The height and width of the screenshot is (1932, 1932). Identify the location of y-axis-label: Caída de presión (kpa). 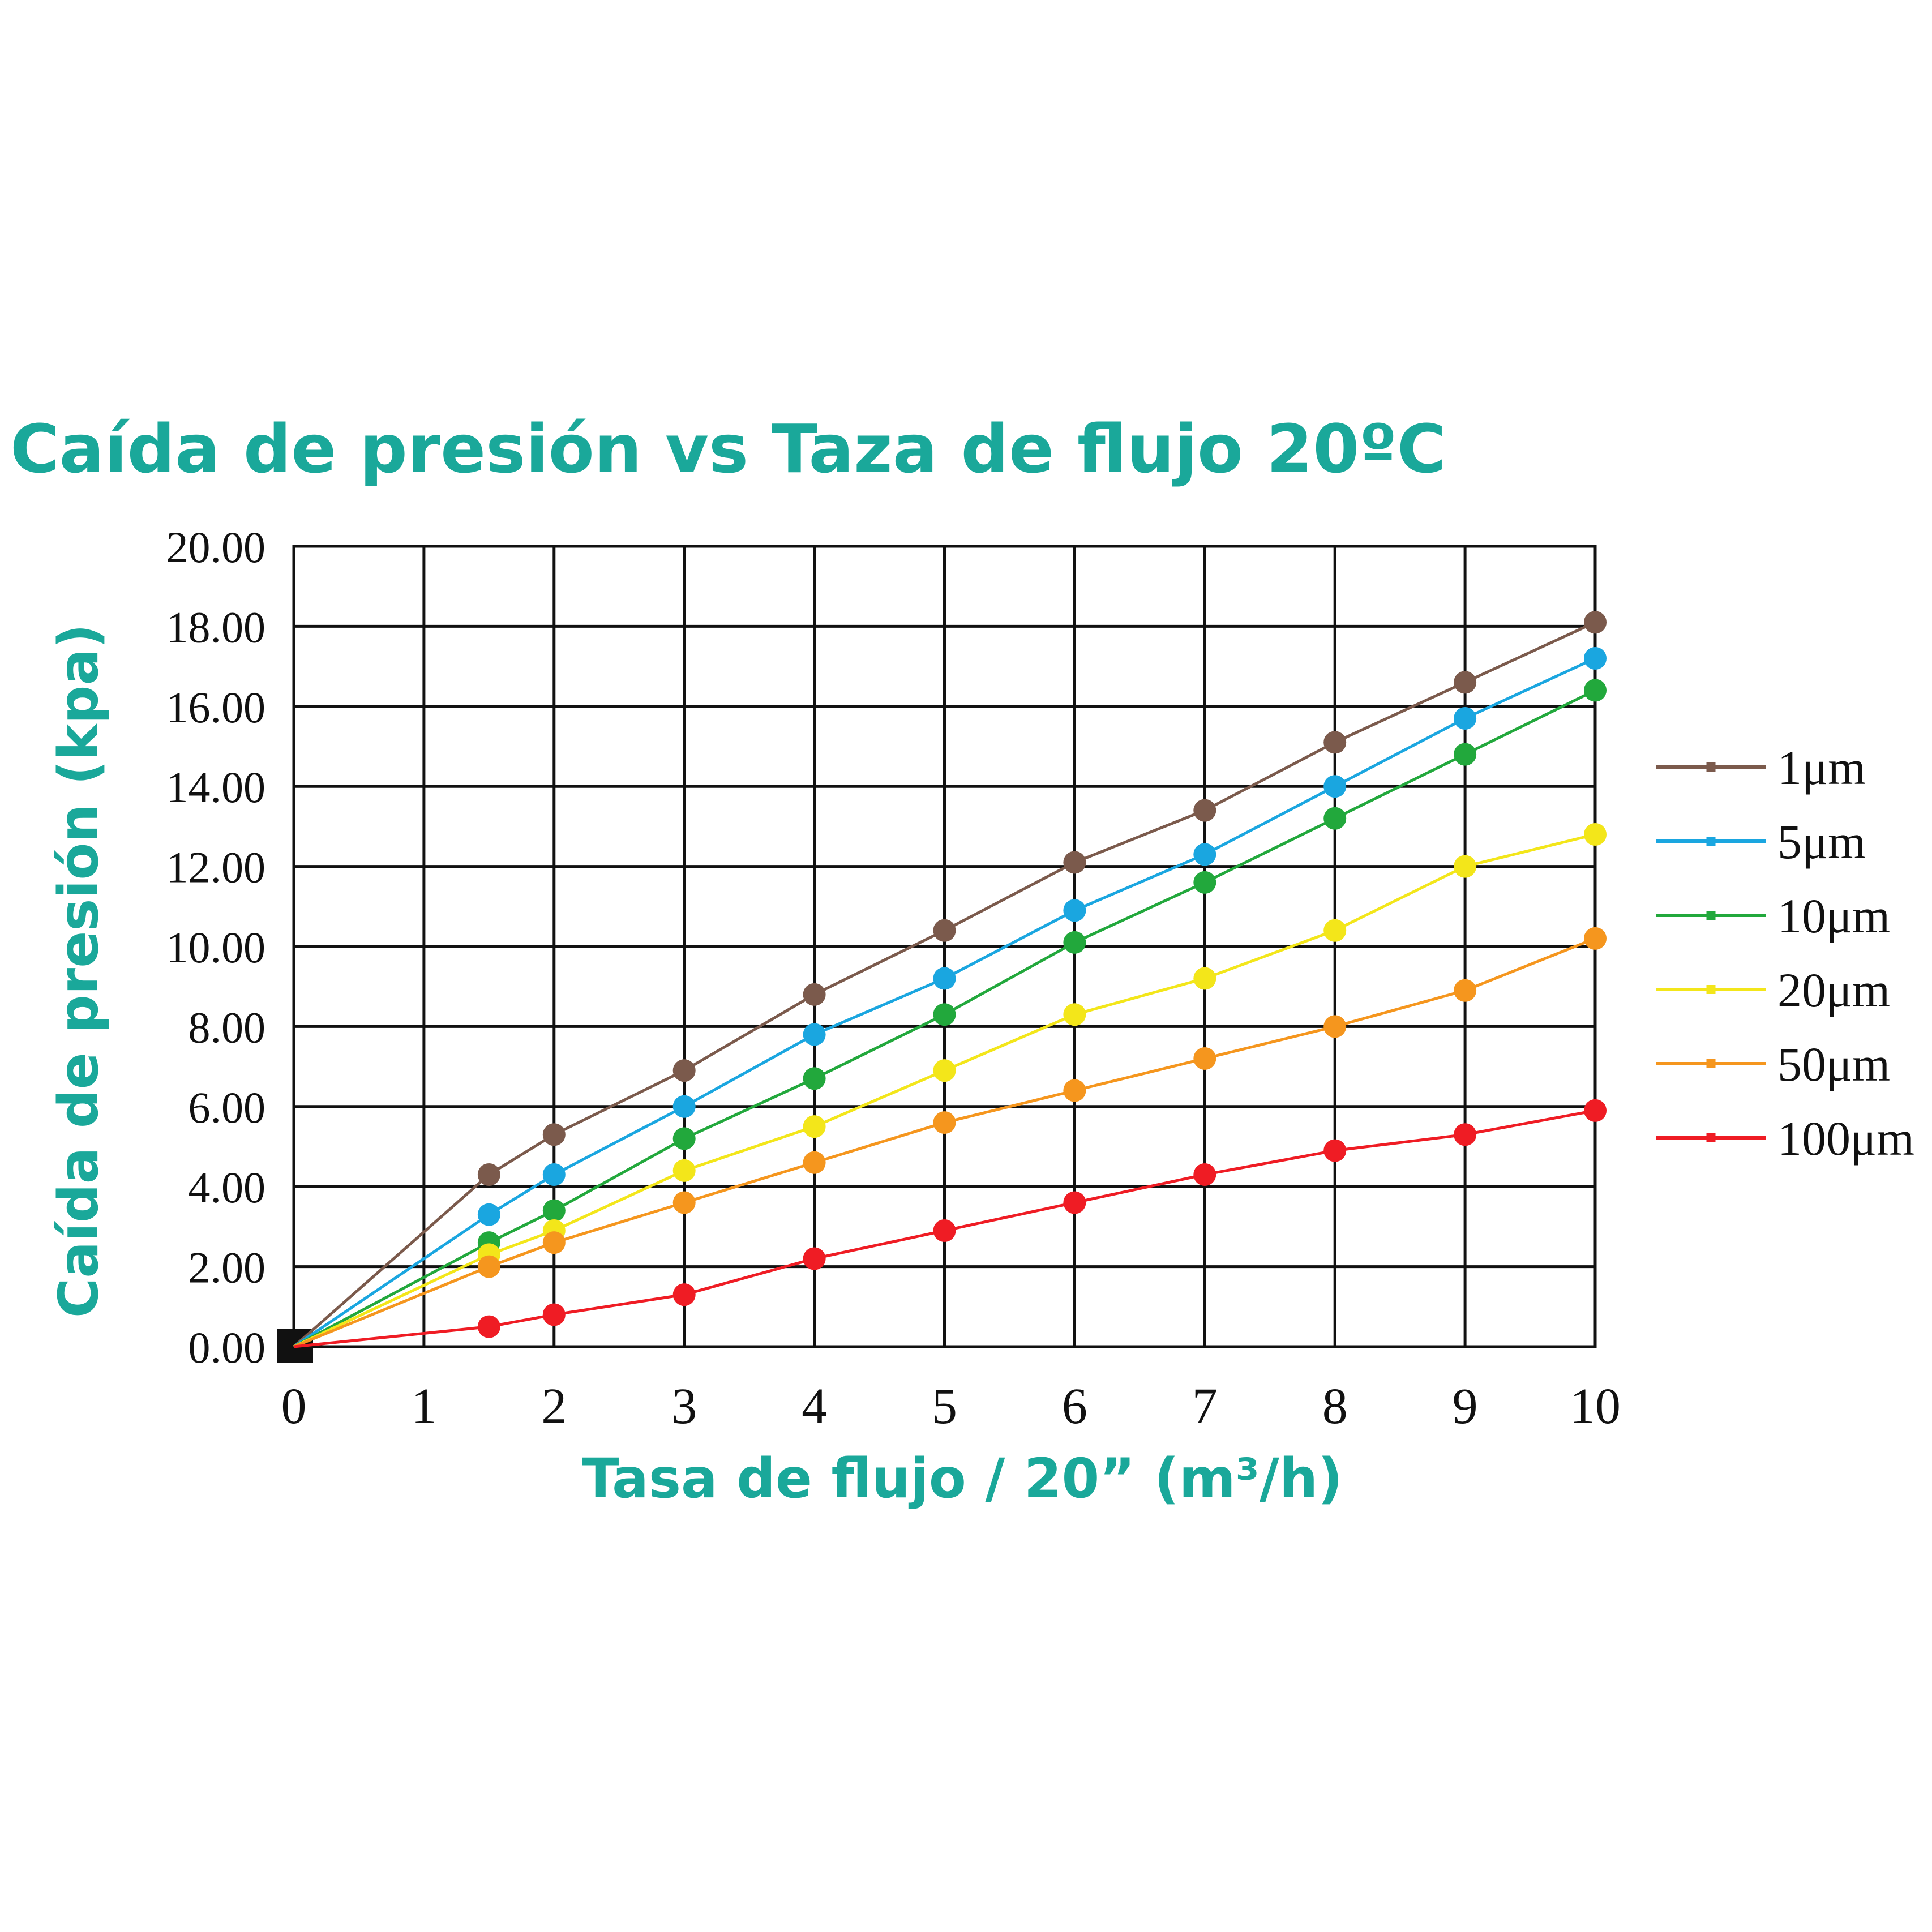
(79, 971).